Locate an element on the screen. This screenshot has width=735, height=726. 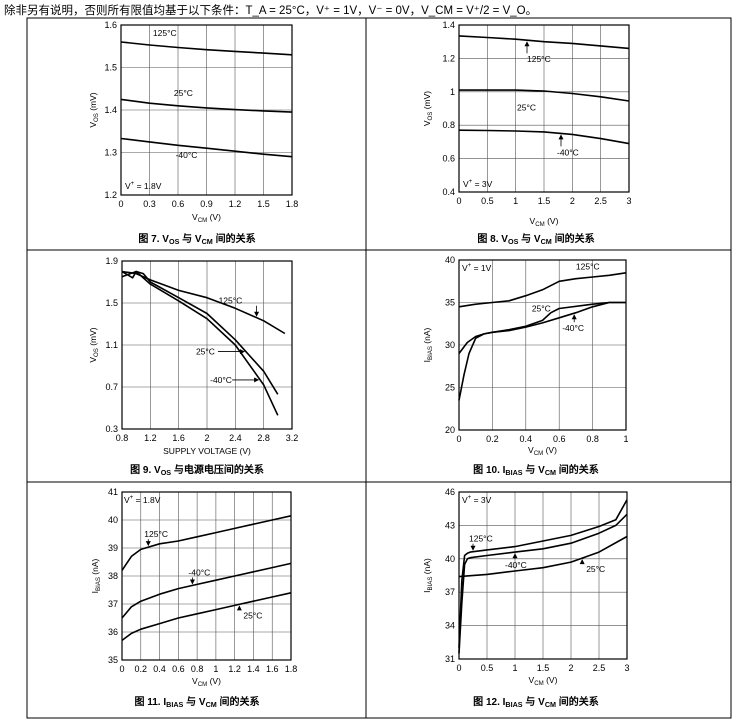
y-tick-label: 0.7 is located at coordinates (111, 387).